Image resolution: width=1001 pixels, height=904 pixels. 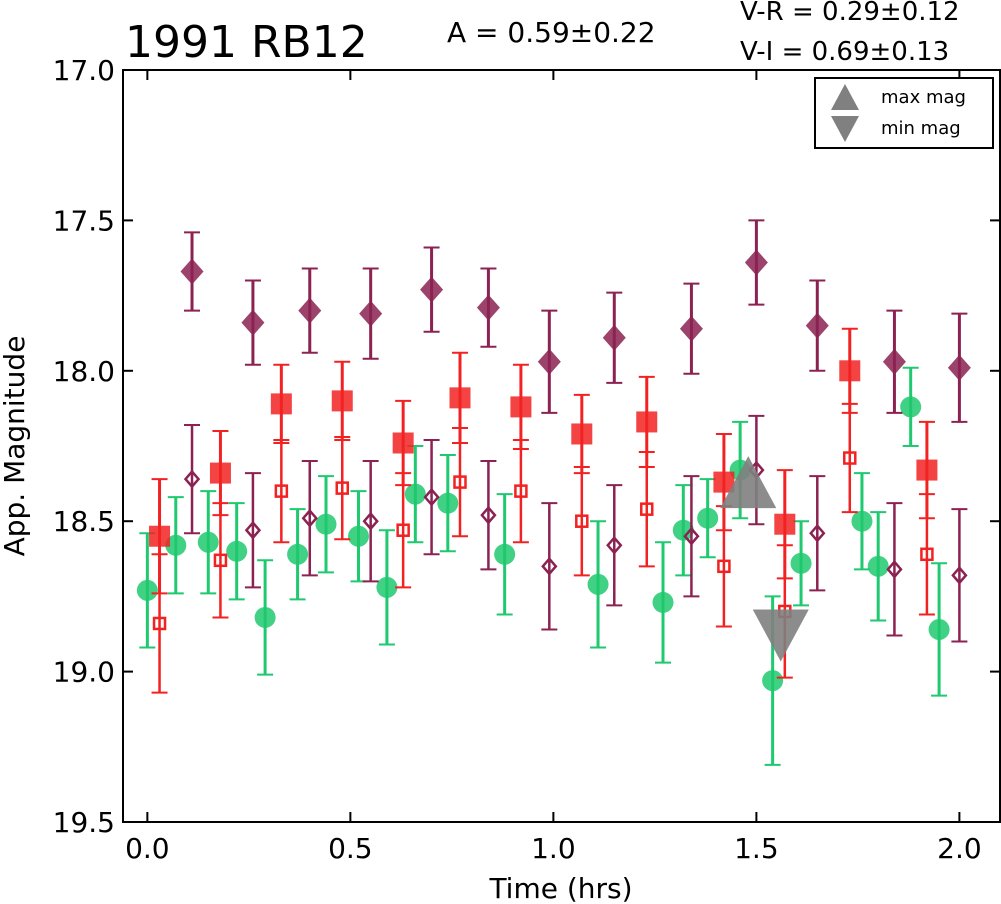 I want to click on series-2-point-1-marker, so click(x=220, y=560).